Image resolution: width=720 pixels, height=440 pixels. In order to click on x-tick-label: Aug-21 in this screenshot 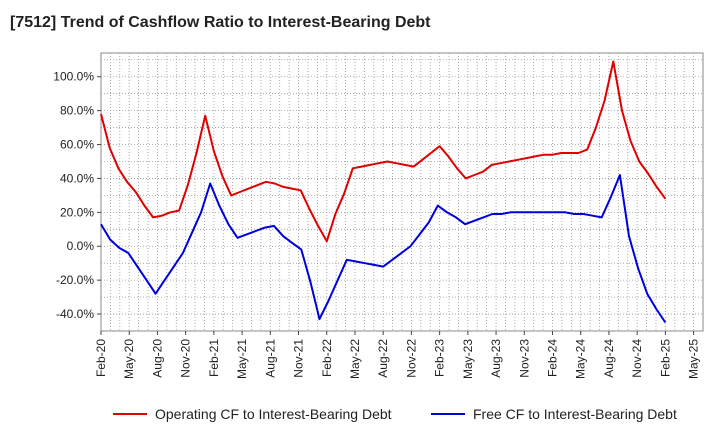, I will do `click(270, 358)`.